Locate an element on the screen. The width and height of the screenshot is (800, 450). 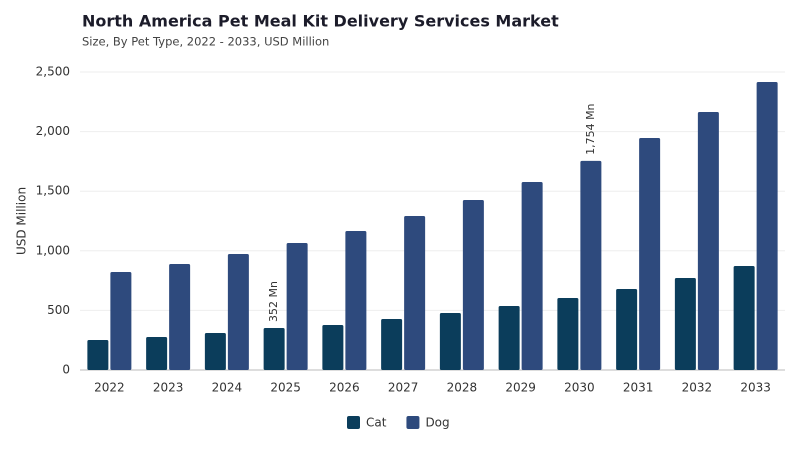
x-tick-label: 2026 is located at coordinates (344, 388).